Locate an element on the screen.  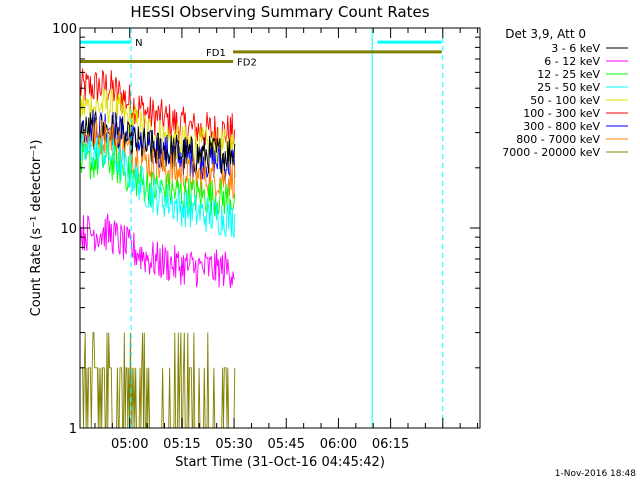
legend-header: Det 3,9, Att 0 is located at coordinates (545, 34).